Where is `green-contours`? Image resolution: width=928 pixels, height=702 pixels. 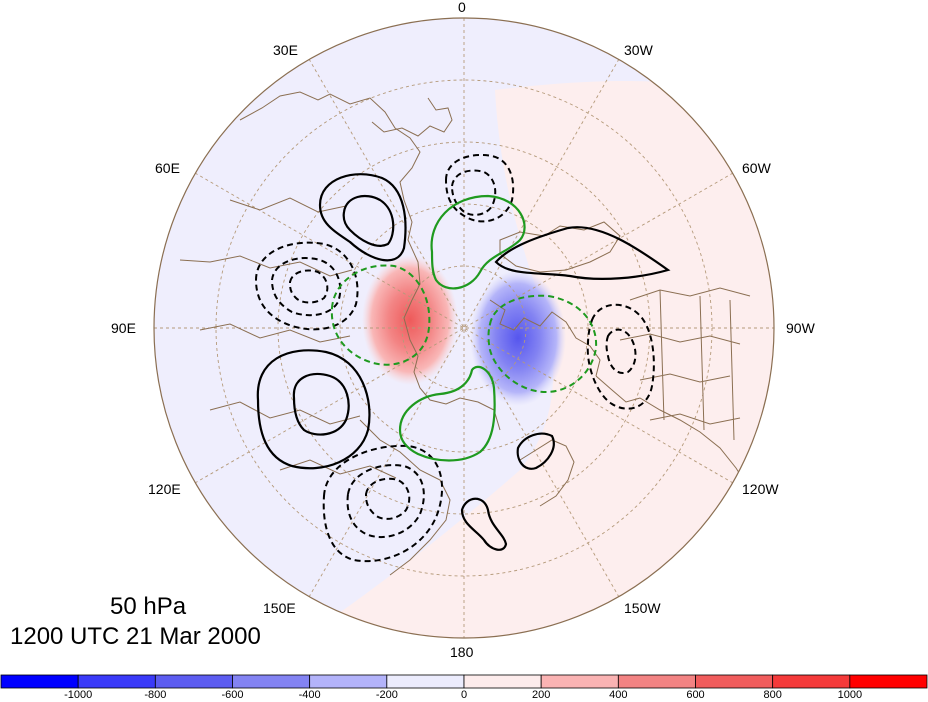
green-contours is located at coordinates (462, 328).